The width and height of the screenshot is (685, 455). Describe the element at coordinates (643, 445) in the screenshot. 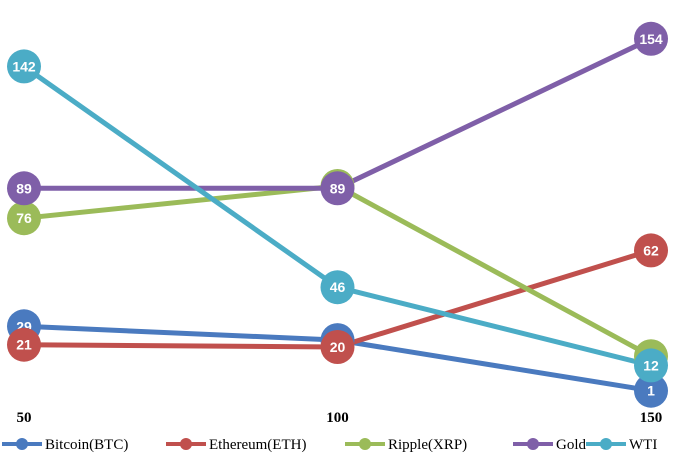

I see `legend-label: WTI` at that location.